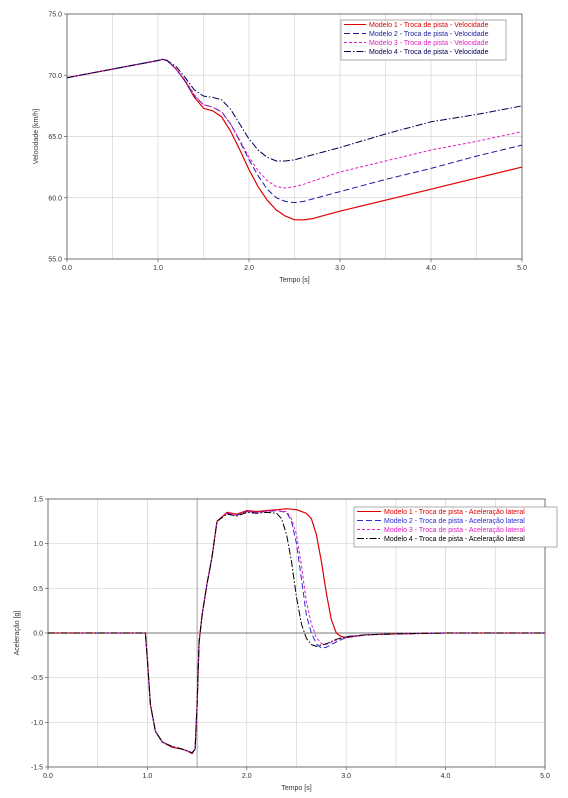  Describe the element at coordinates (55, 76) in the screenshot. I see `y-tick-label: 70.0` at that location.